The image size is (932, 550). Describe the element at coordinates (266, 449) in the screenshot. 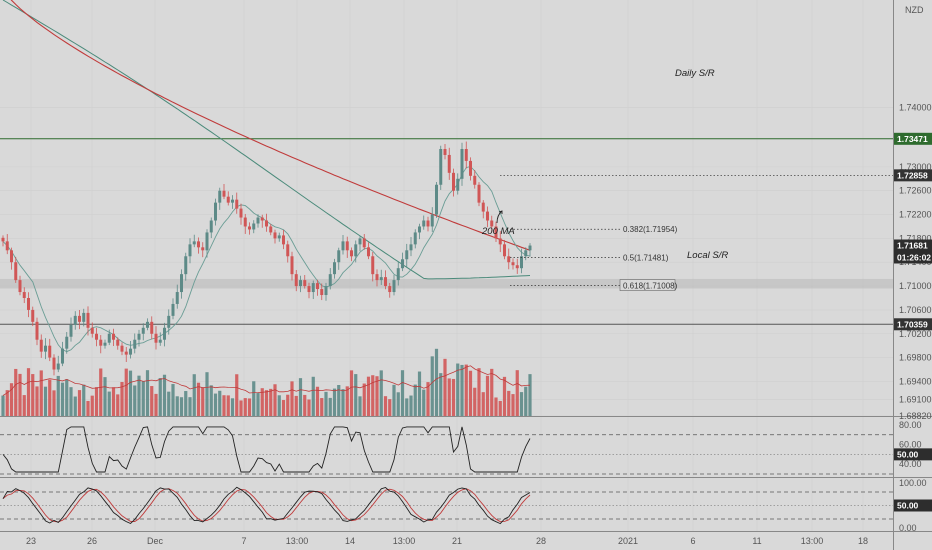

I see `rsi-line` at that location.